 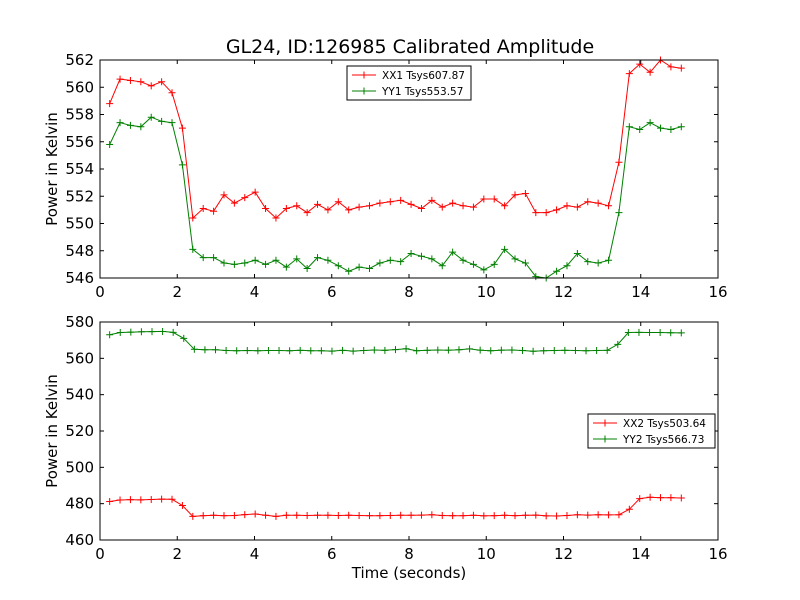 I want to click on y-tick-label: 480, so click(x=79, y=504).